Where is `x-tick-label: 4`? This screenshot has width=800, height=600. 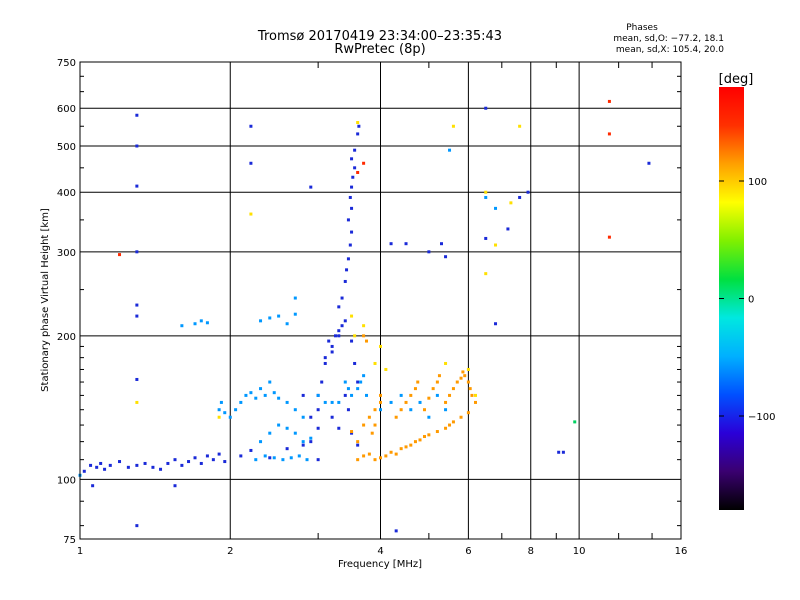 x-tick-label: 4 is located at coordinates (380, 551).